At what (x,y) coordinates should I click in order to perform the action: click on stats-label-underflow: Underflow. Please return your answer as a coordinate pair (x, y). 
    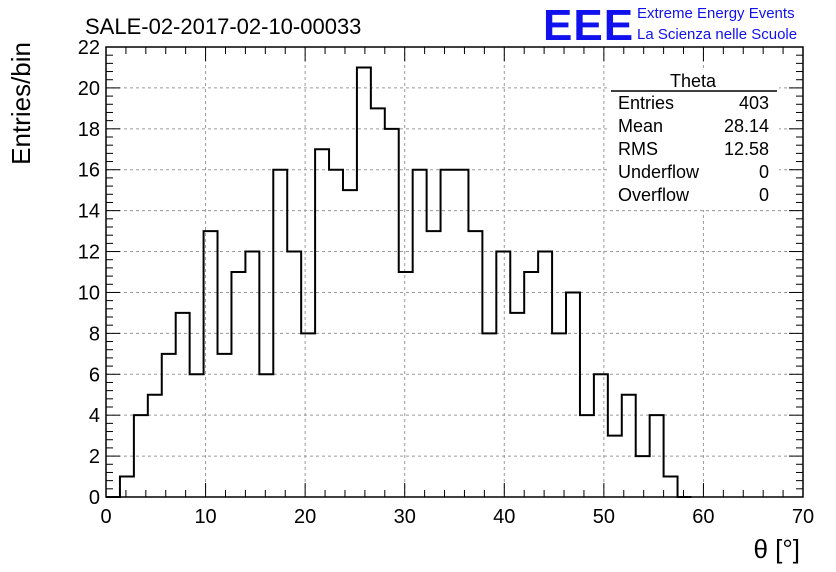
    Looking at the image, I should click on (659, 172).